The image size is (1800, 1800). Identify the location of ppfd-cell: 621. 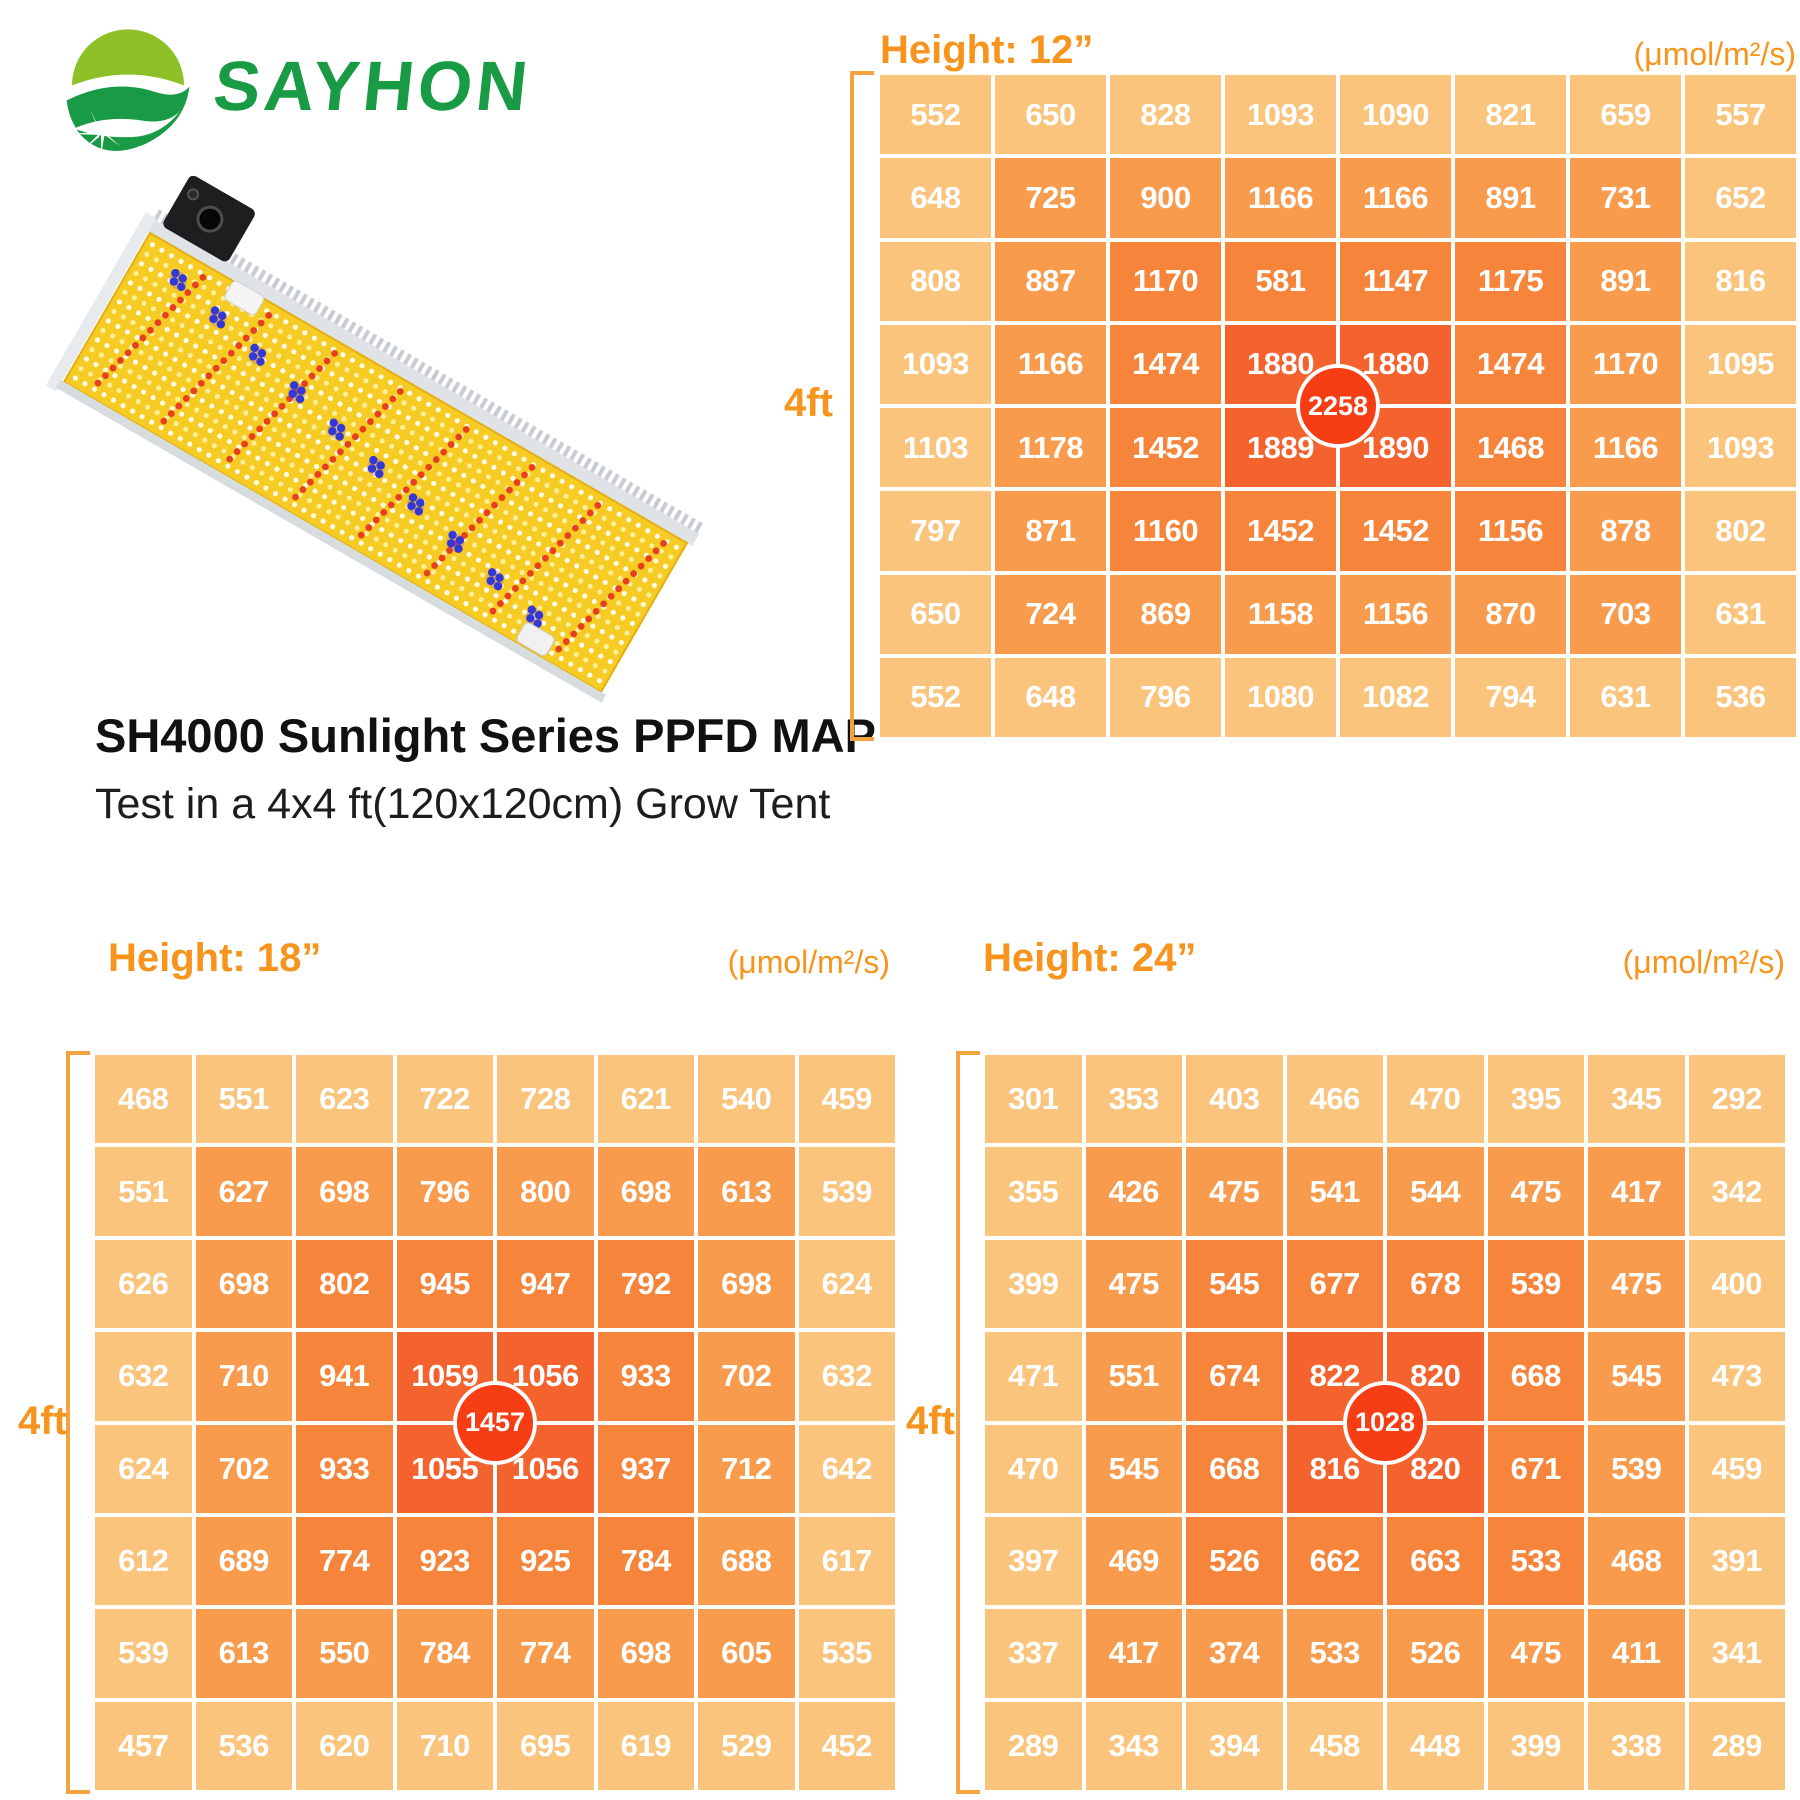
(645, 1099).